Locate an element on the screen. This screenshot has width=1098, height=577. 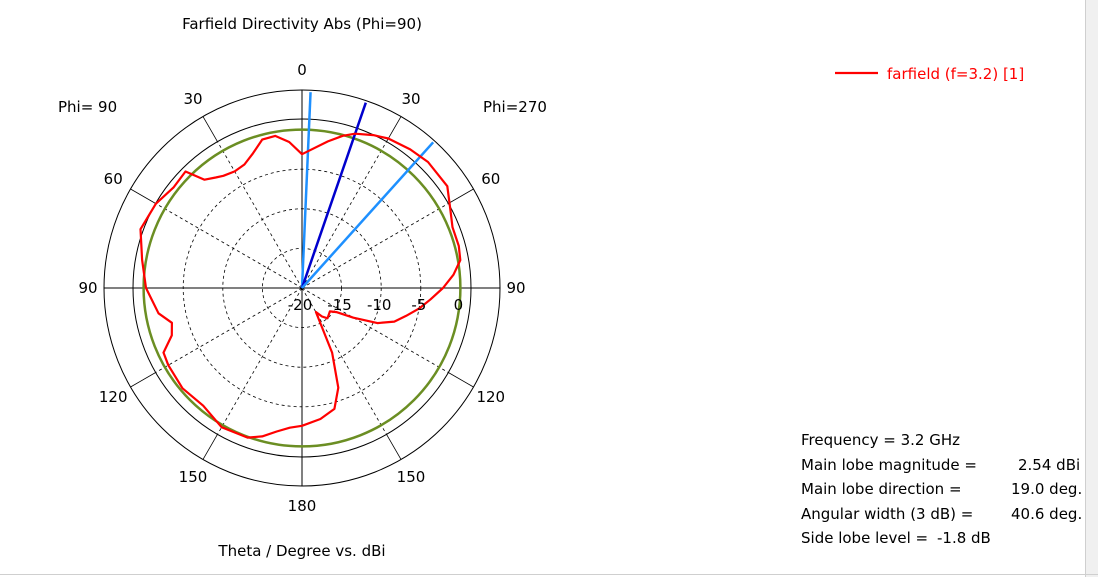
sidelobe-row: Side lobe level = -1.8 dB is located at coordinates (946, 538).